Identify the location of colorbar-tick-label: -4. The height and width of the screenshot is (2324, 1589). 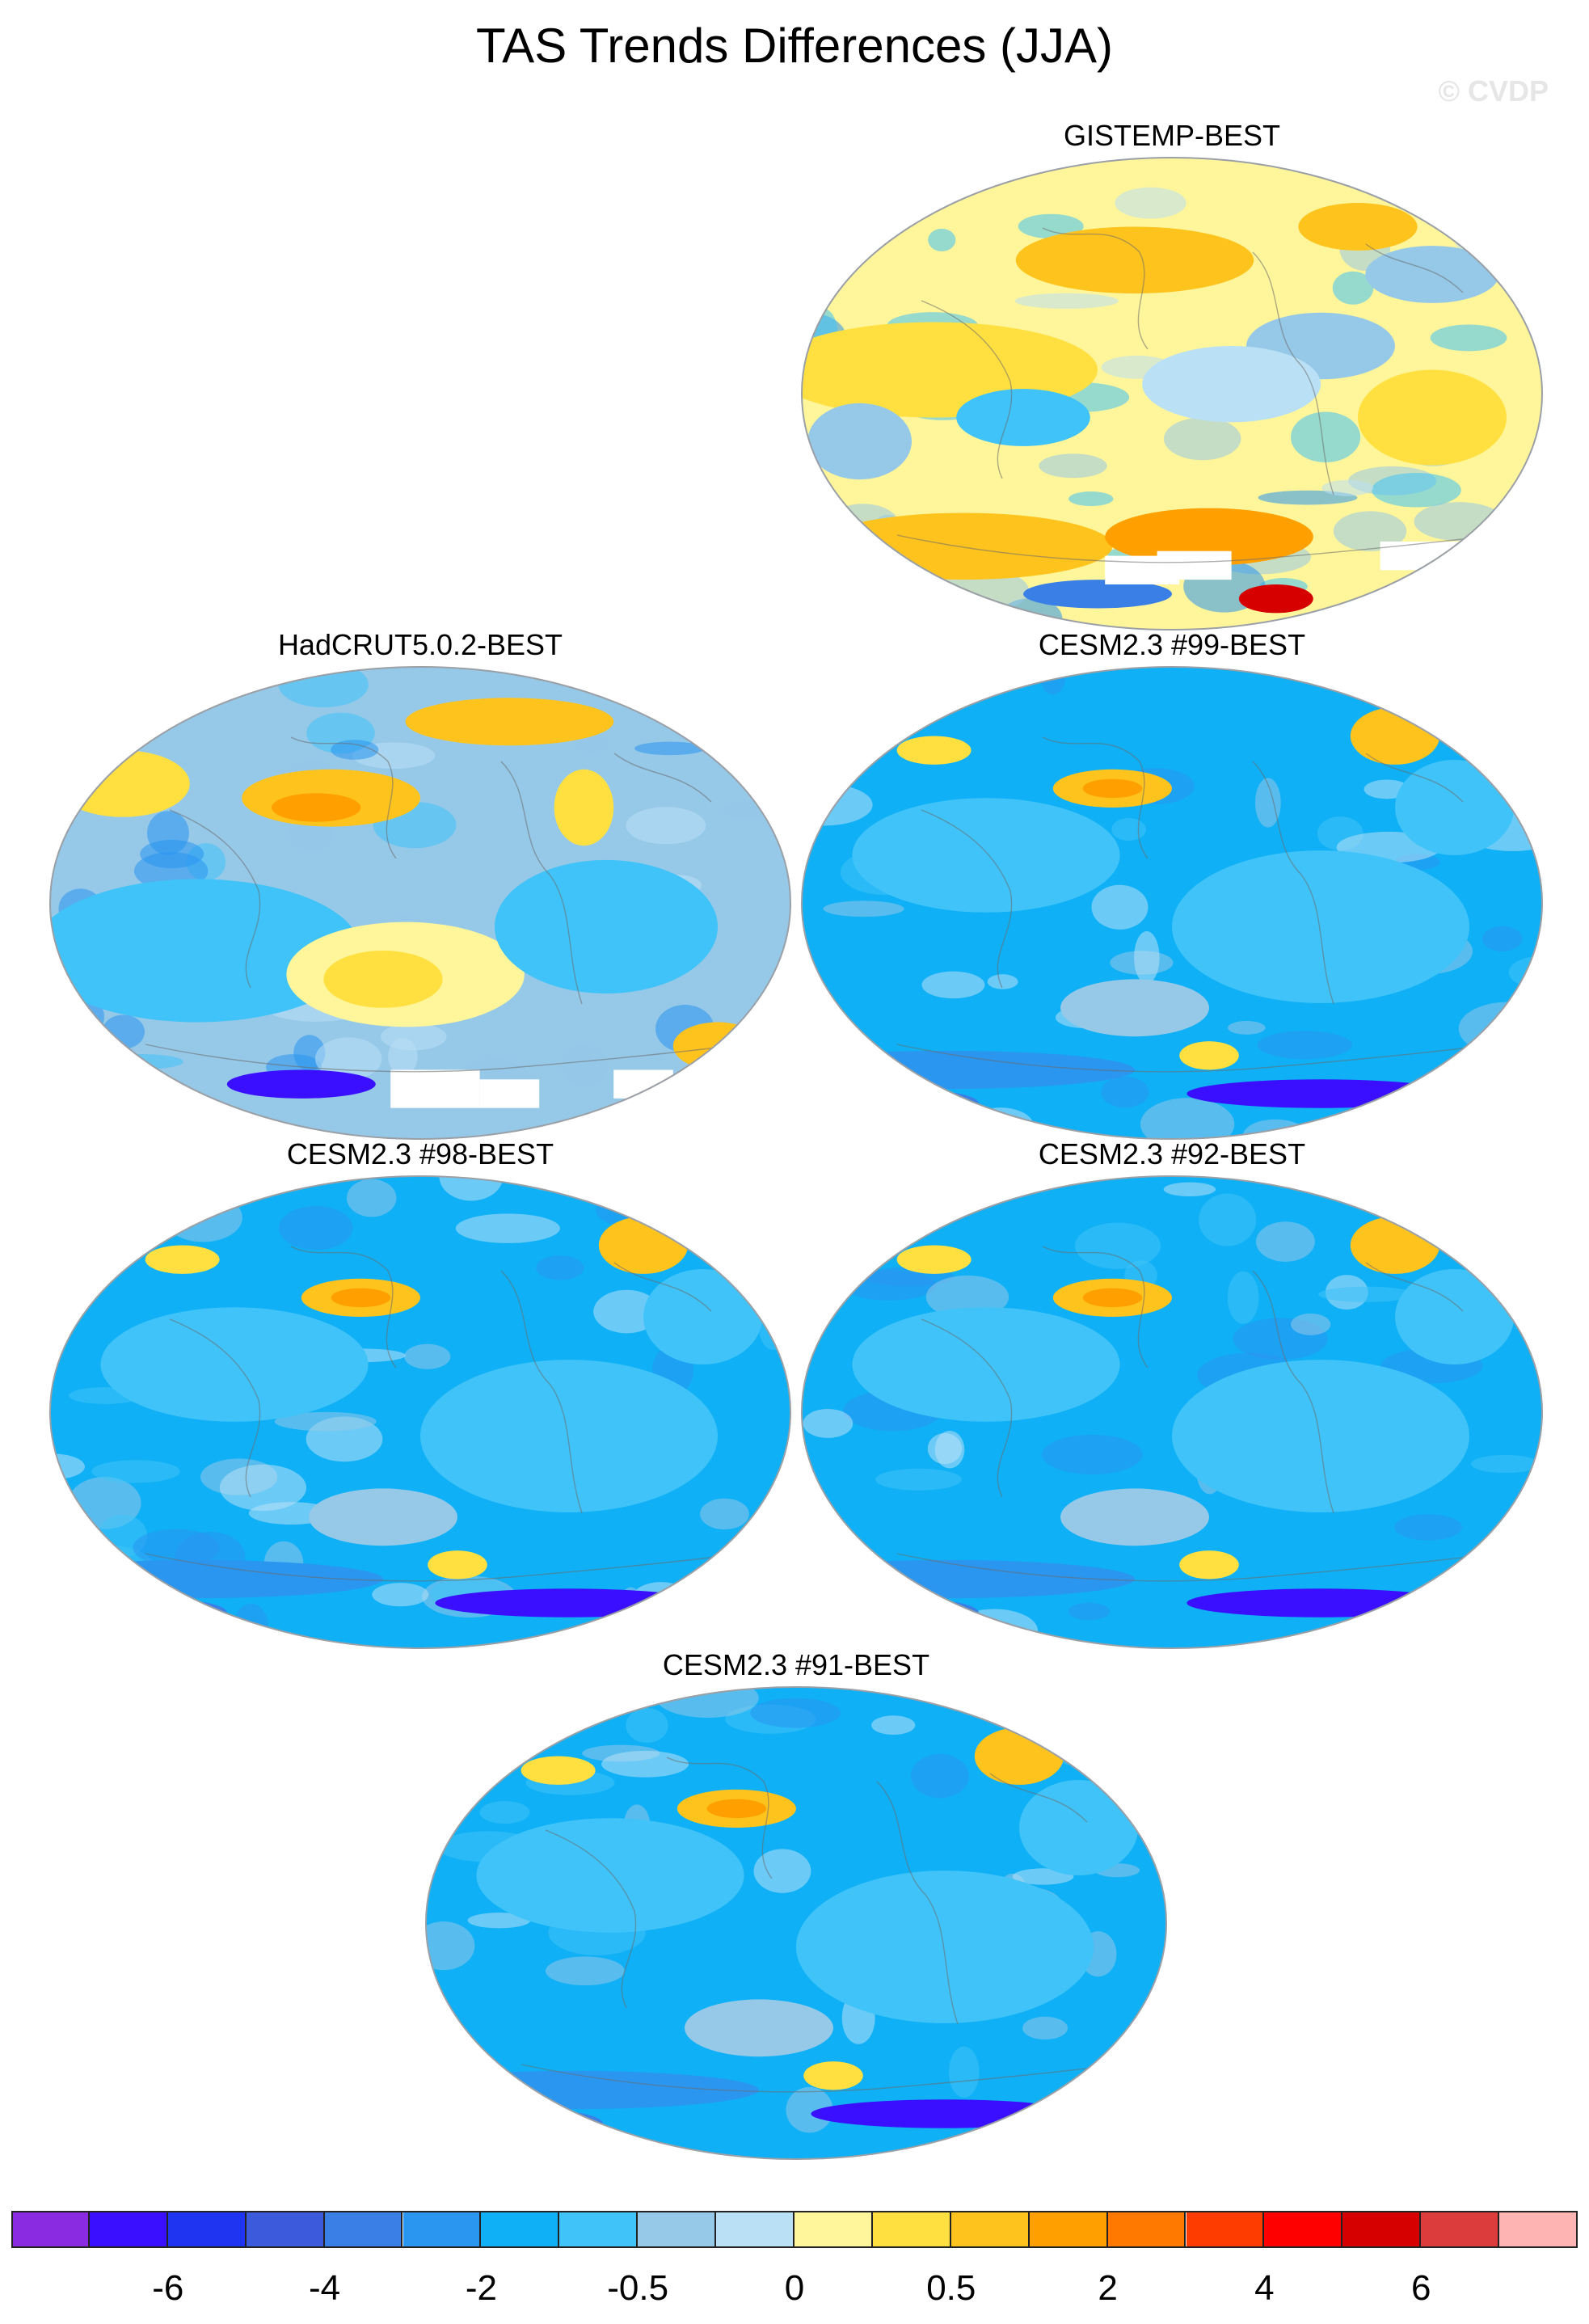
(325, 2288).